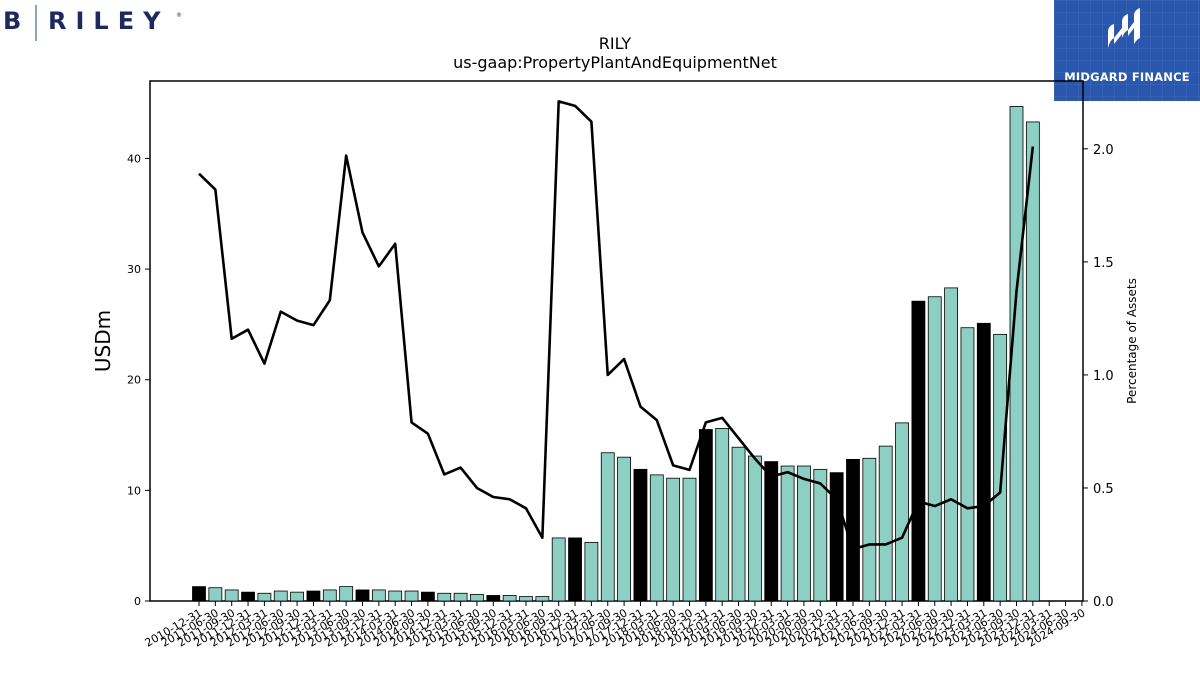 The image size is (1200, 675). Describe the element at coordinates (1103, 489) in the screenshot. I see `y2-tick-label: 0.5` at that location.